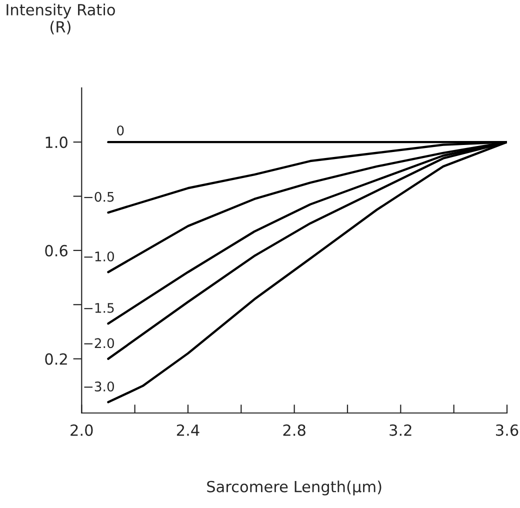  I want to click on y-tick-label: 1.0, so click(57, 142).